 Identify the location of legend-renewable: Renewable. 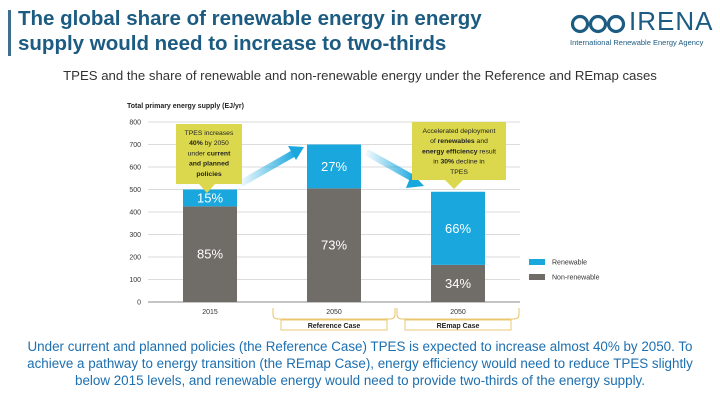
(558, 263).